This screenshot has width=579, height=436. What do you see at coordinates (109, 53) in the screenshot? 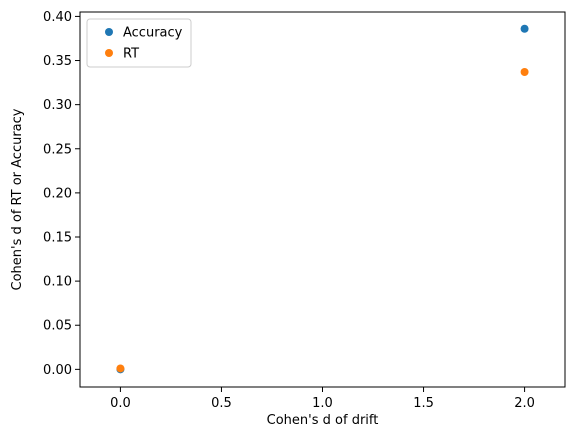
I see `legend-marker-rt` at bounding box center [109, 53].